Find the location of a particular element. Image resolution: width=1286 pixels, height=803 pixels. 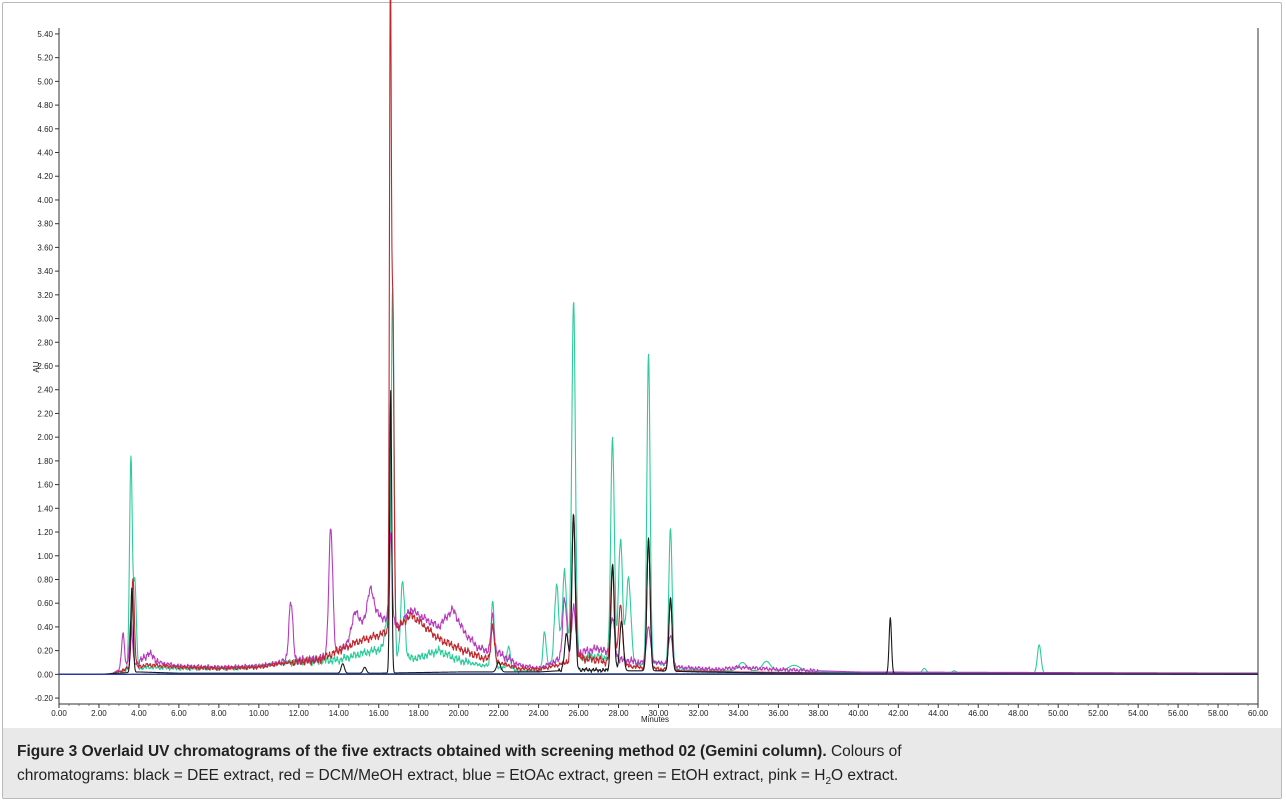

x-tick-label: 58.00 is located at coordinates (1218, 713).